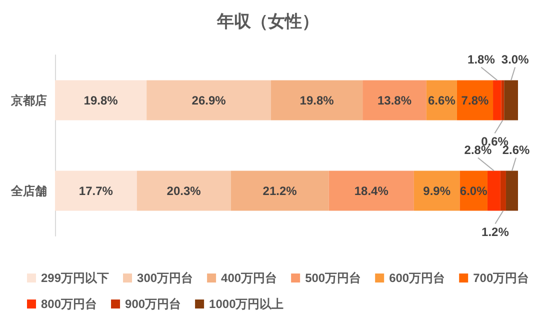 The width and height of the screenshot is (536, 321). What do you see at coordinates (474, 191) in the screenshot?
I see `data-label: 6.0%` at bounding box center [474, 191].